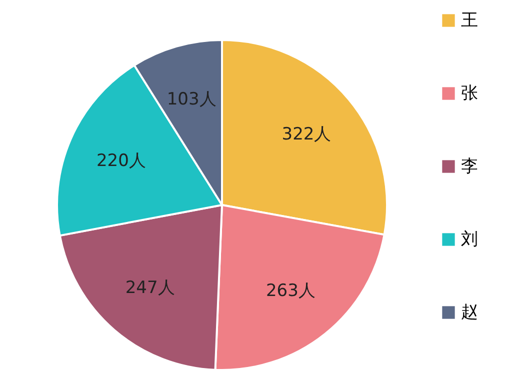  I want to click on legend-label: 刘, so click(469, 240).